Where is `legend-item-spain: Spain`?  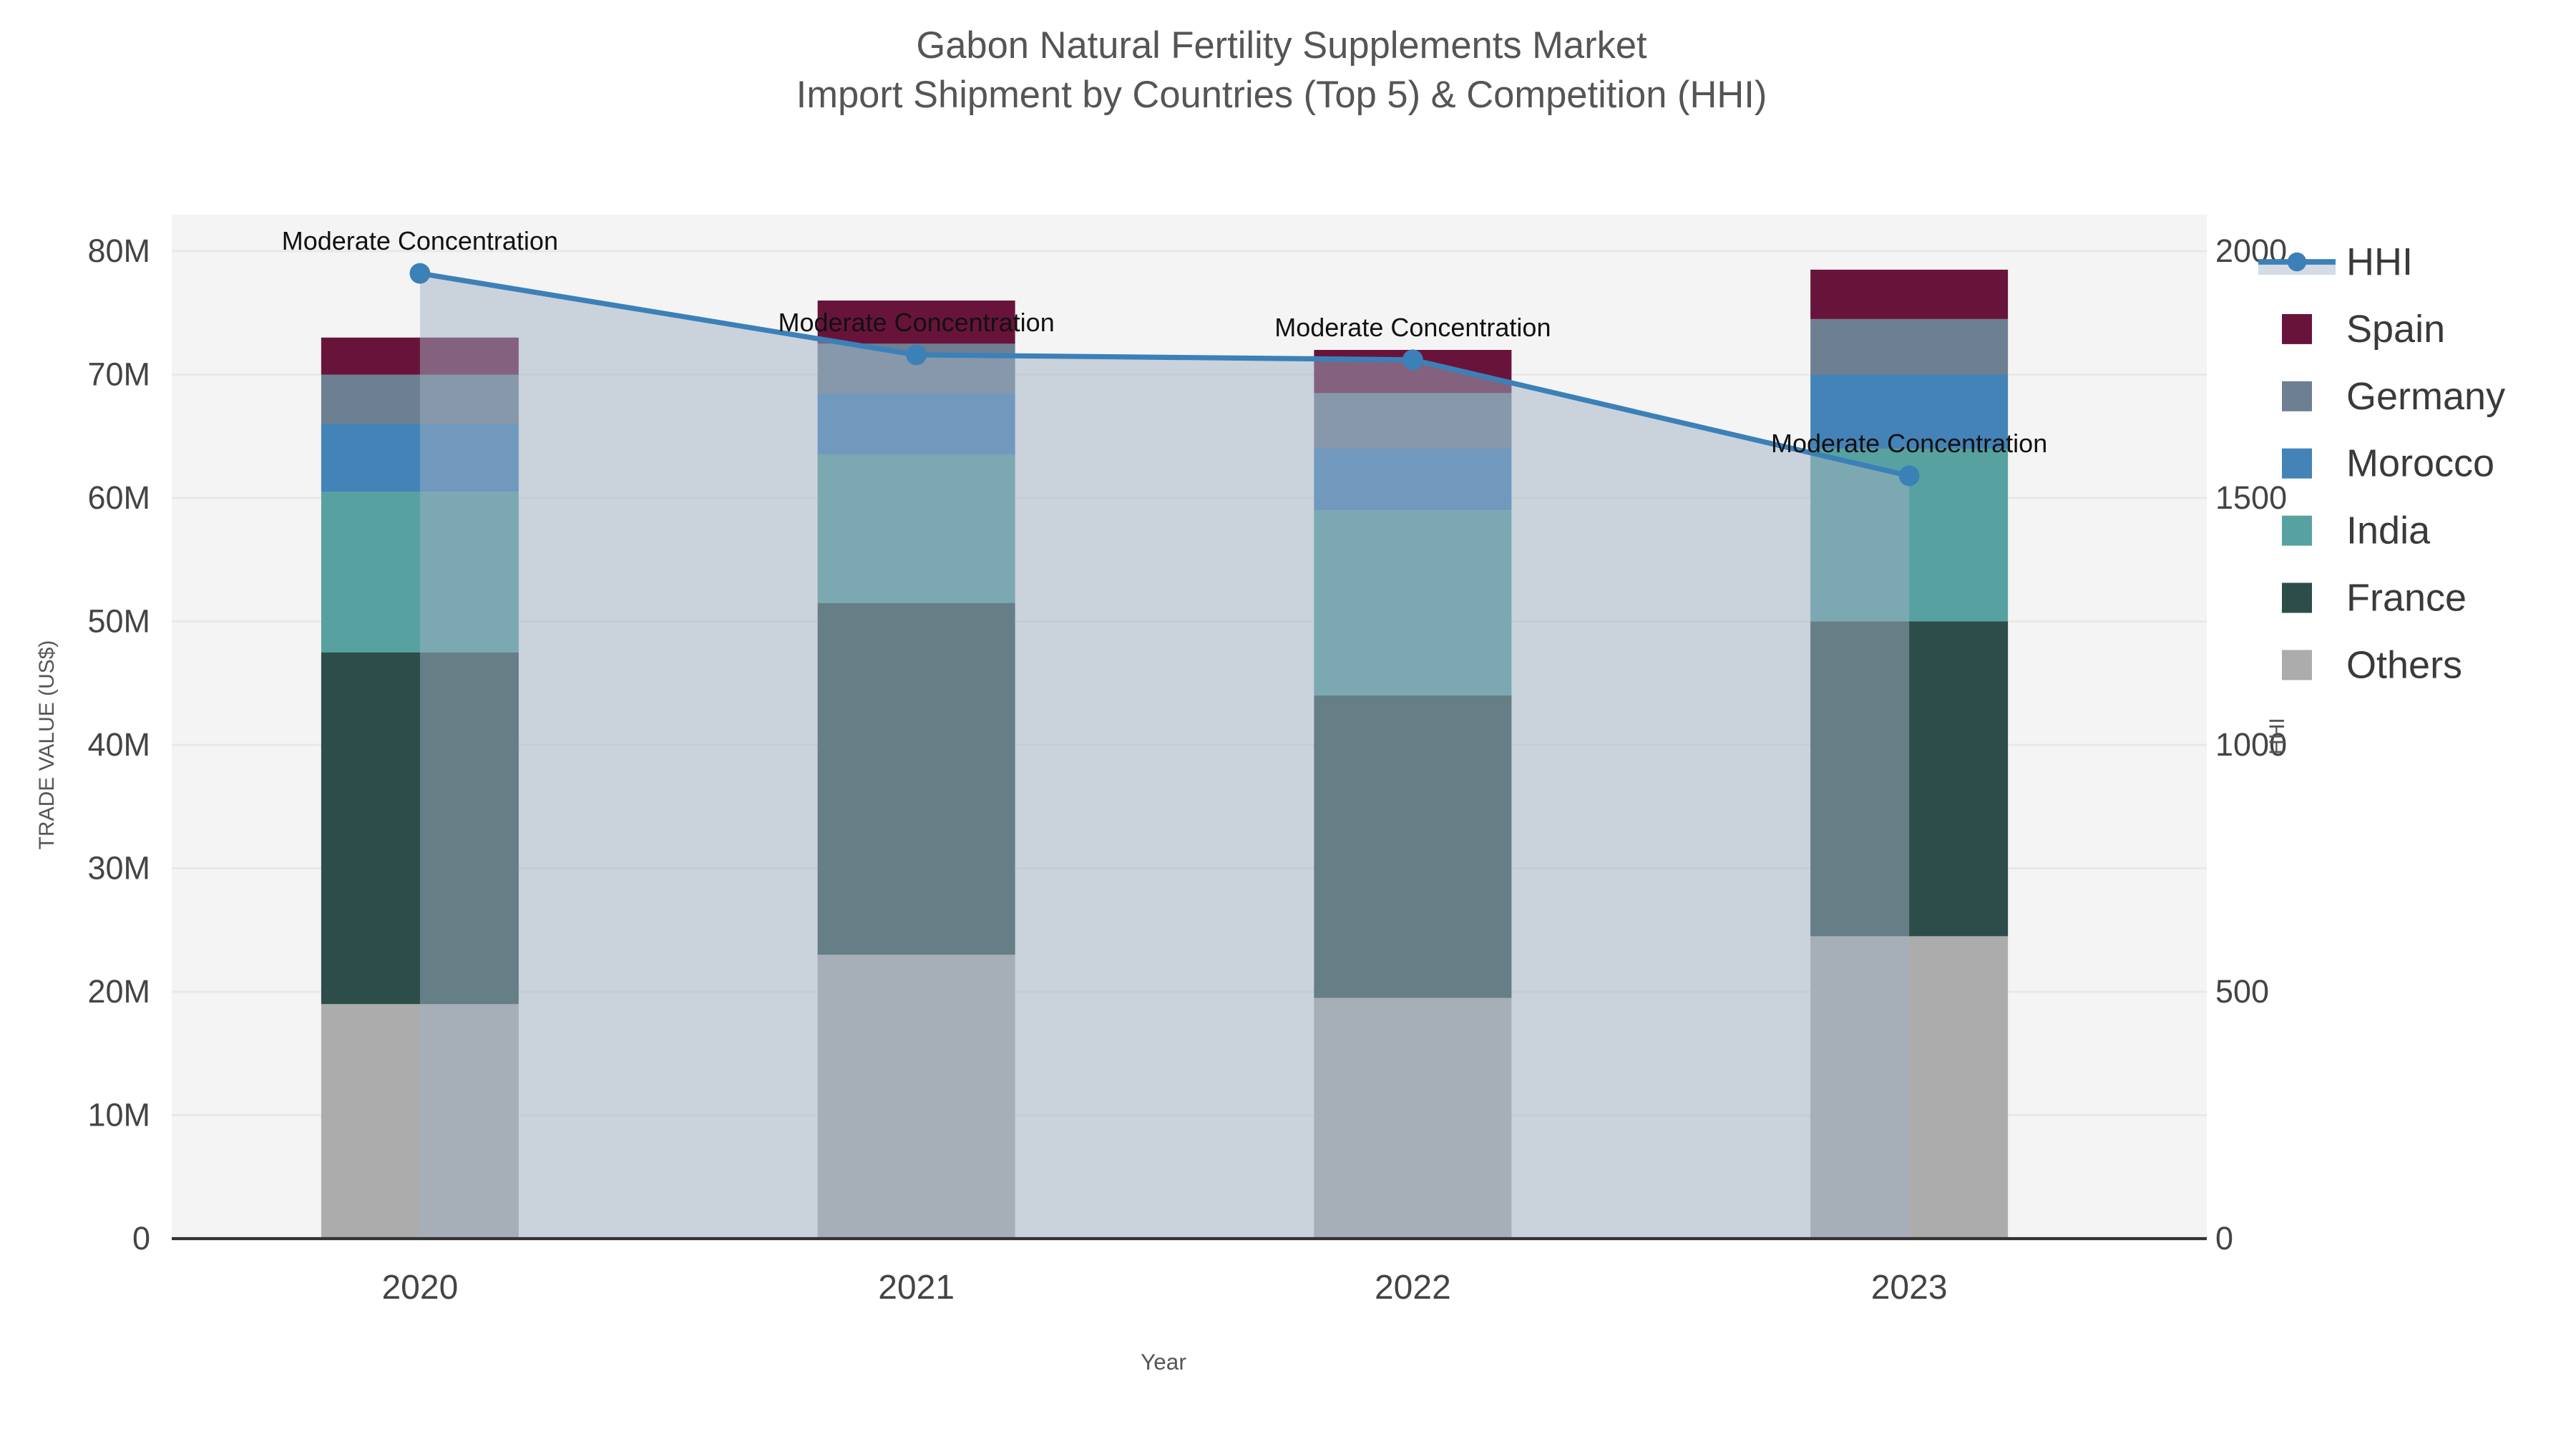 legend-item-spain: Spain is located at coordinates (2363, 329).